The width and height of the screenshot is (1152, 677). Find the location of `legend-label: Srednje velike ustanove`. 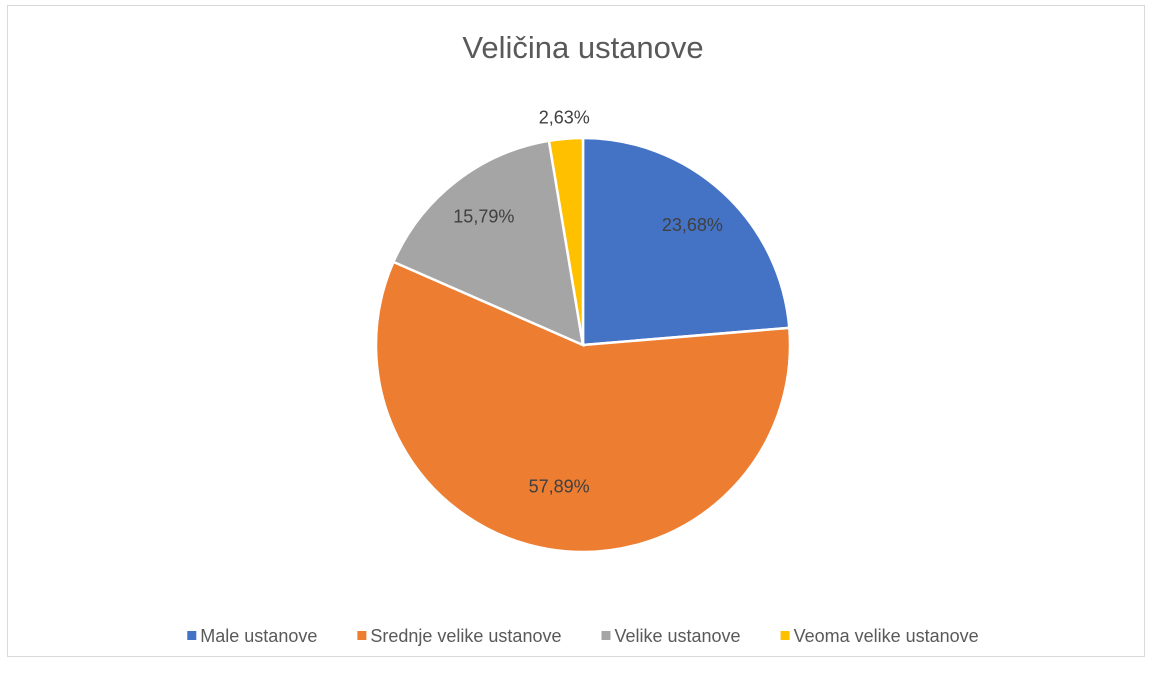

legend-label: Srednje velike ustanove is located at coordinates (465, 636).